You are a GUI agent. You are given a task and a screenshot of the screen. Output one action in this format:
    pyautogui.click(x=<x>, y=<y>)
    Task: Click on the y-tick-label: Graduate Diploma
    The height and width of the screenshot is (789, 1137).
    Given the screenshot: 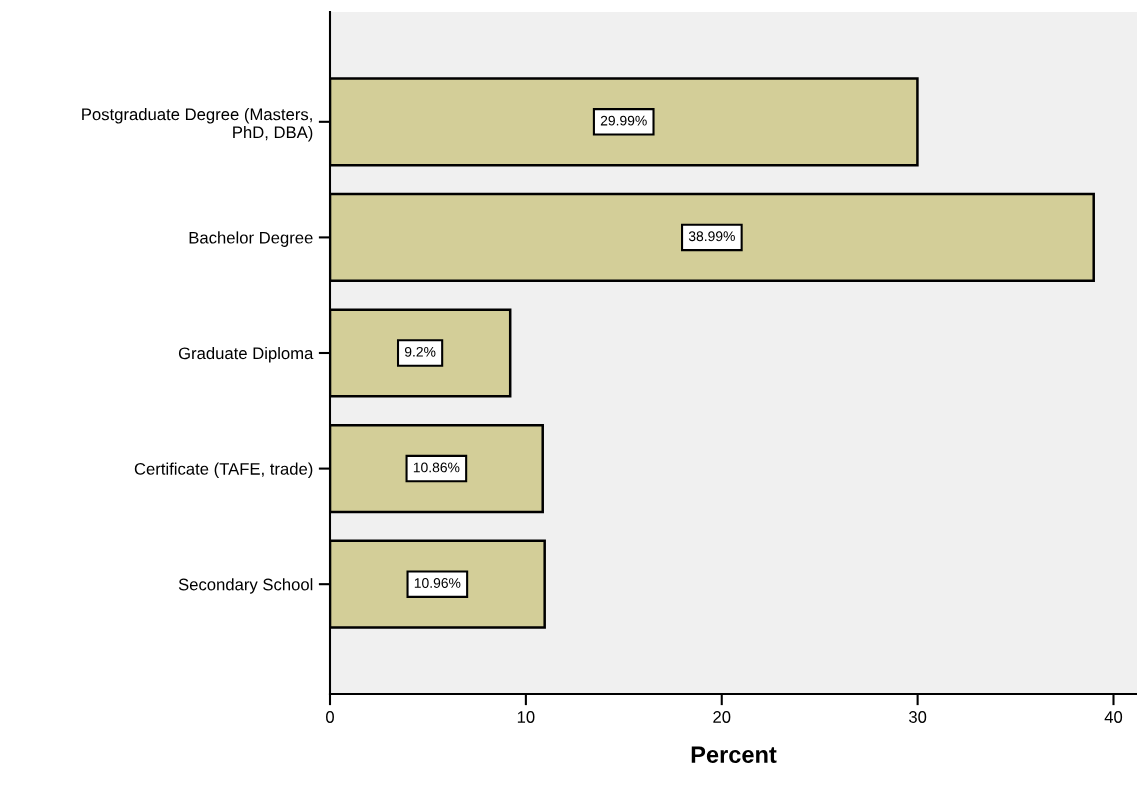 What is the action you would take?
    pyautogui.click(x=246, y=354)
    